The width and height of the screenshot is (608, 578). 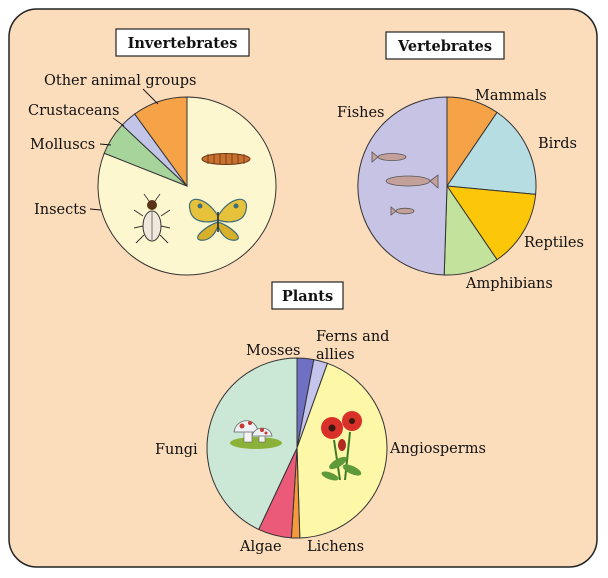 What do you see at coordinates (120, 81) in the screenshot?
I see `slice-label-other-animal-groups: Other animal groups` at bounding box center [120, 81].